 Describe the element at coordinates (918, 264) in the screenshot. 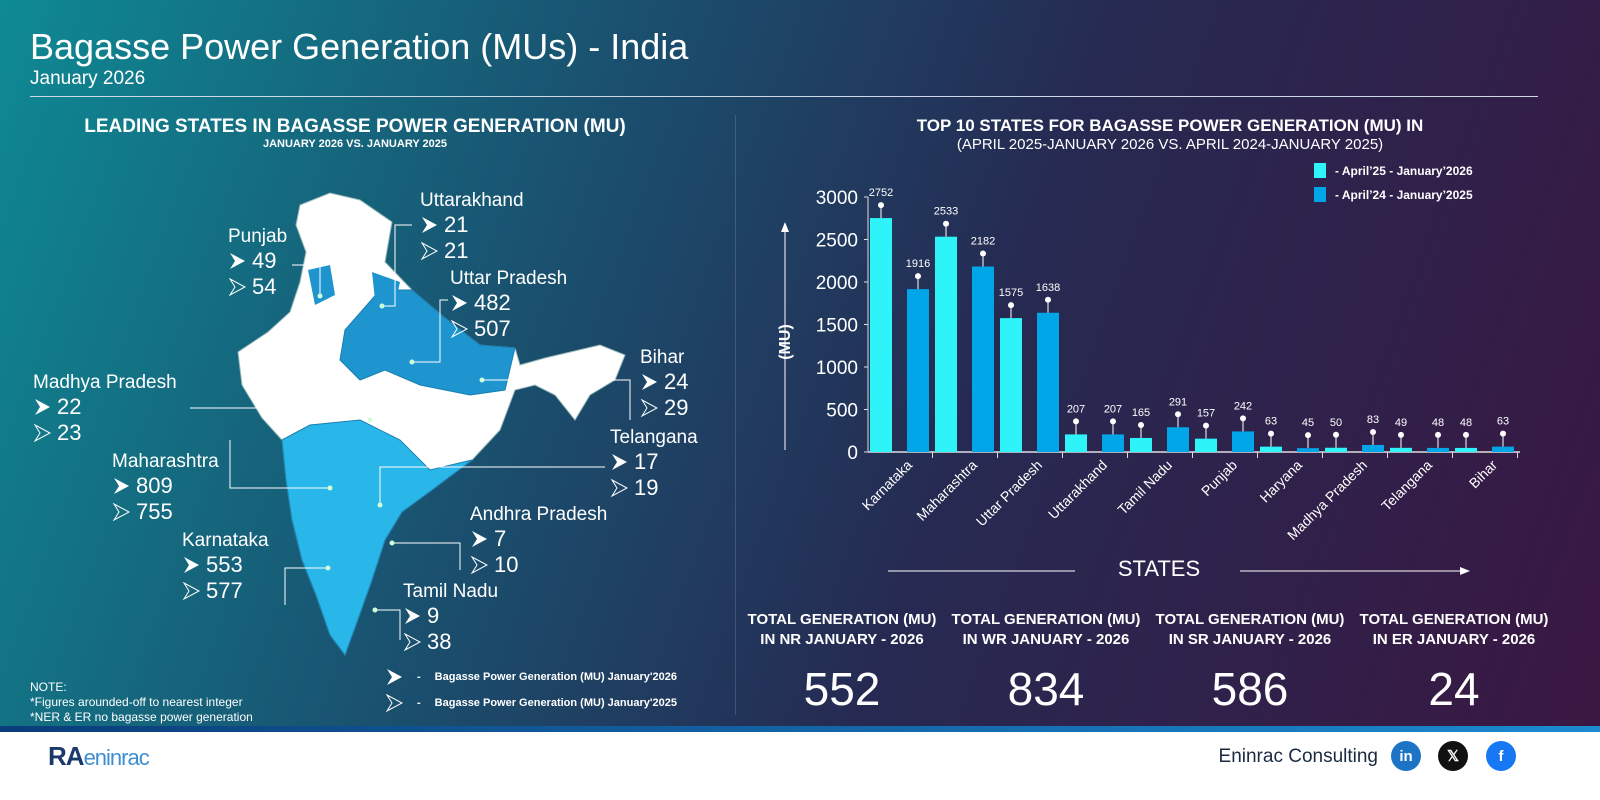

I see `data-label: 1916` at that location.